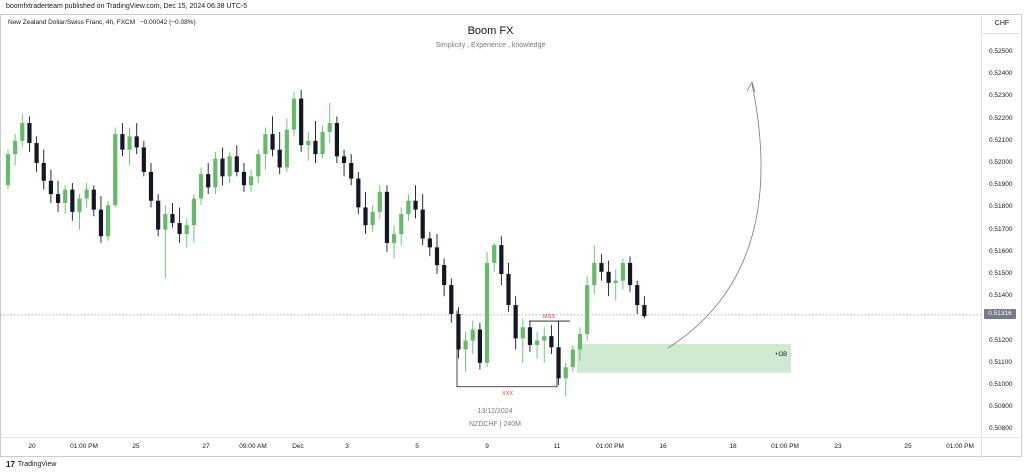 This screenshot has height=474, width=1024. I want to click on price-tick: 0.51800, so click(1001, 207).